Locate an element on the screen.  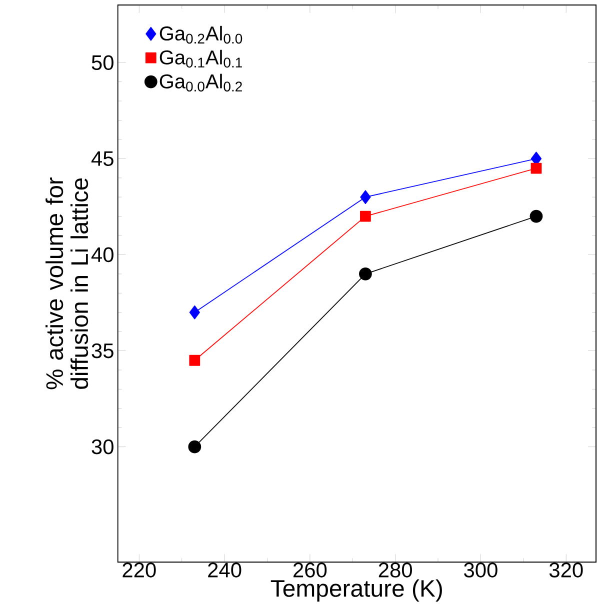
legend-label: Ga$_{0.2}$Al$_{0.0}$ is located at coordinates (201, 35).